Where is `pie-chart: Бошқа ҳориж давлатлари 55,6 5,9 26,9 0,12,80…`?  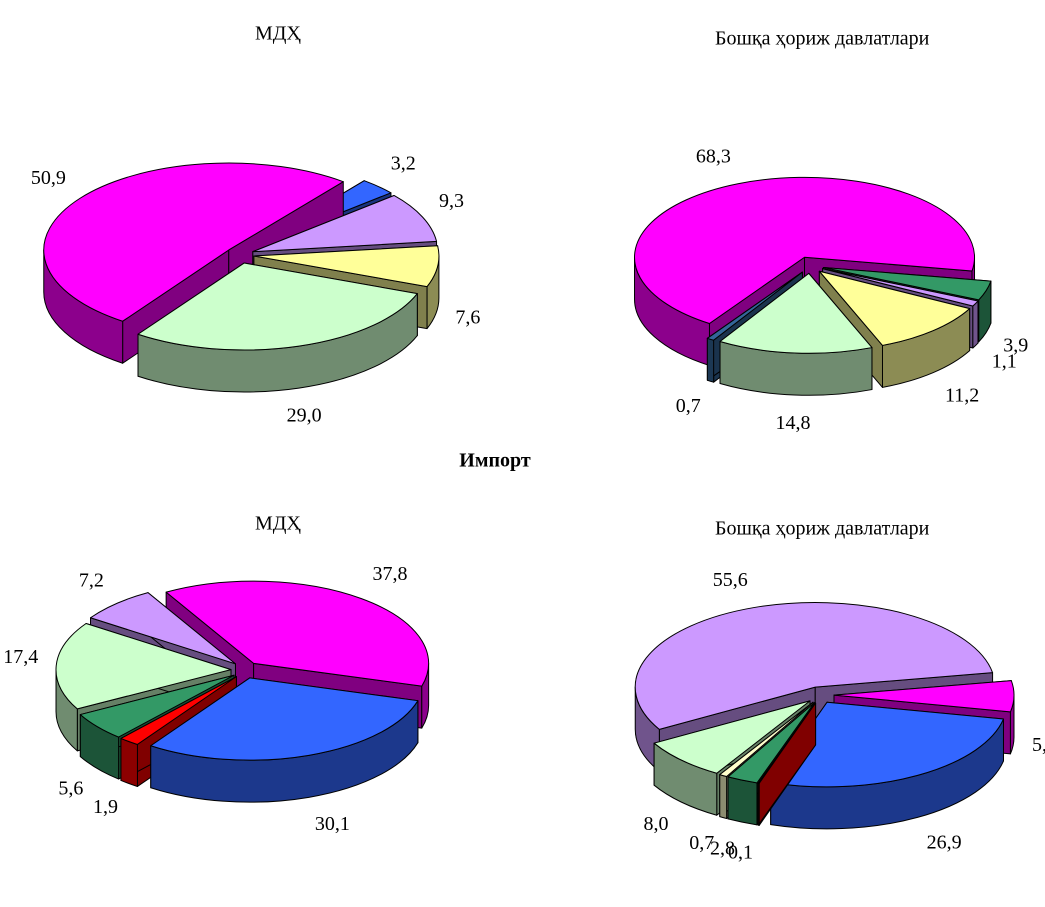 pie-chart: Бошқа ҳориж давлатлари 55,6 5,9 26,9 0,12,80… is located at coordinates (839, 690).